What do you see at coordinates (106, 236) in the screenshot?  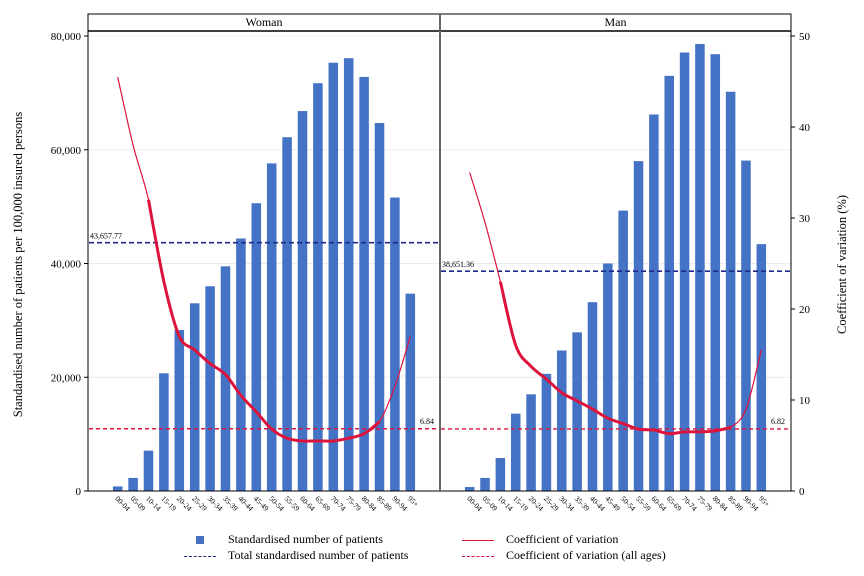 I see `total-label: 43,657.77` at bounding box center [106, 236].